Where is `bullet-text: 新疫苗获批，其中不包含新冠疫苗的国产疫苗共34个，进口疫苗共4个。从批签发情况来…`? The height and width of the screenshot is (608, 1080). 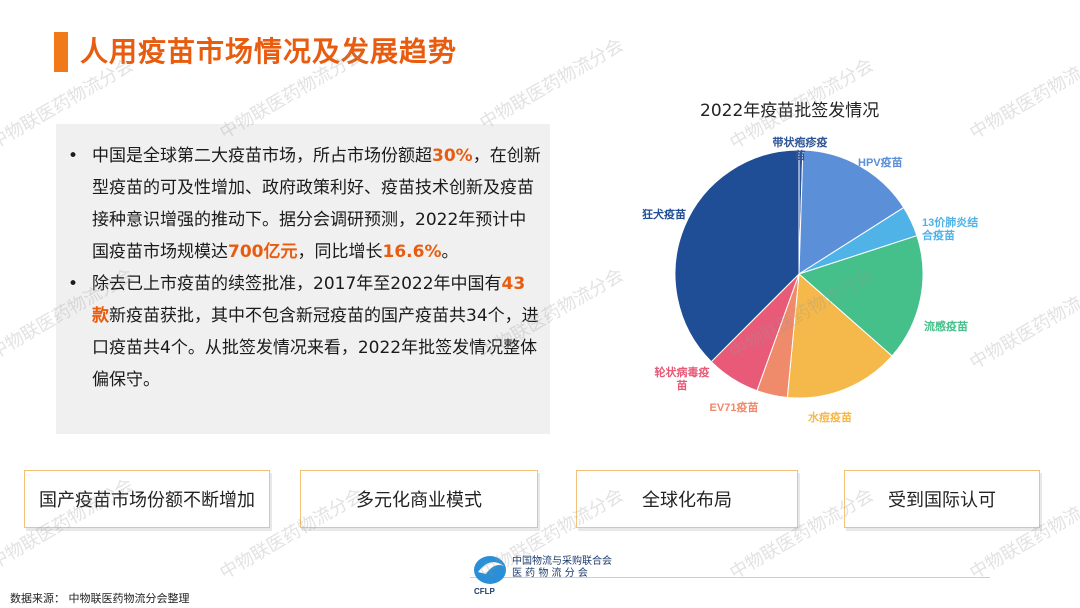
bullet-text: 新疫苗获批，其中不包含新冠疫苗的国产疫苗共34个，进口疫苗共4个。从批签发情况来… is located at coordinates (315, 348).